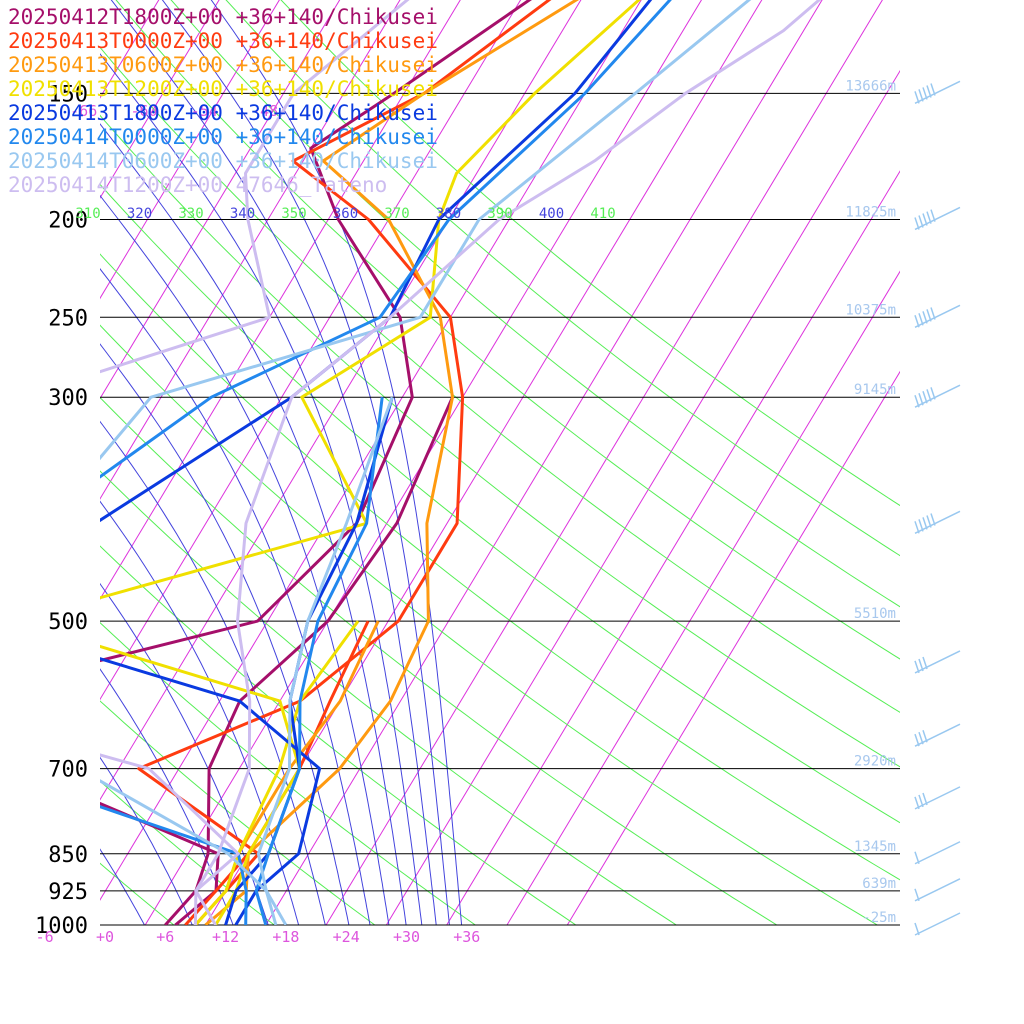 Image resolution: width=1024 pixels, height=1024 pixels. I want to click on legend-entry-4: 20250413T1200Z+00 +36+140/Chikusei, so click(223, 89).